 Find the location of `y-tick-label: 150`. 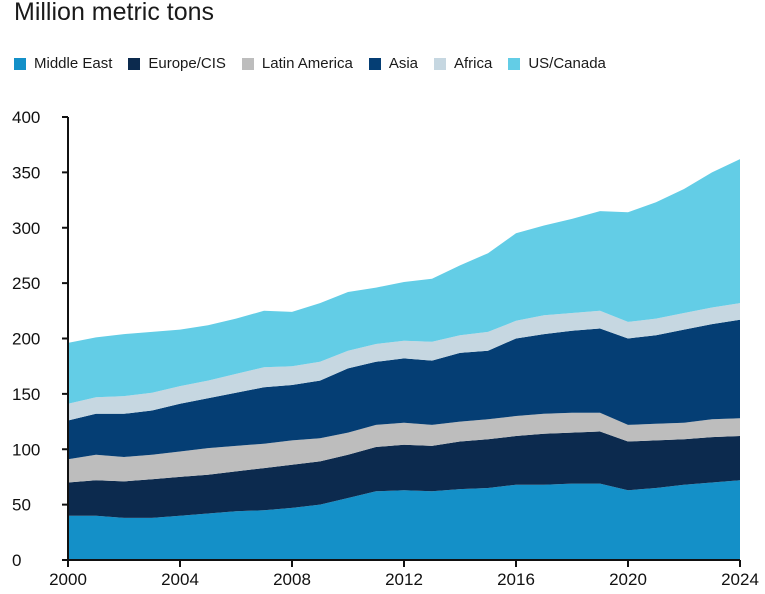

y-tick-label: 150 is located at coordinates (26, 394).